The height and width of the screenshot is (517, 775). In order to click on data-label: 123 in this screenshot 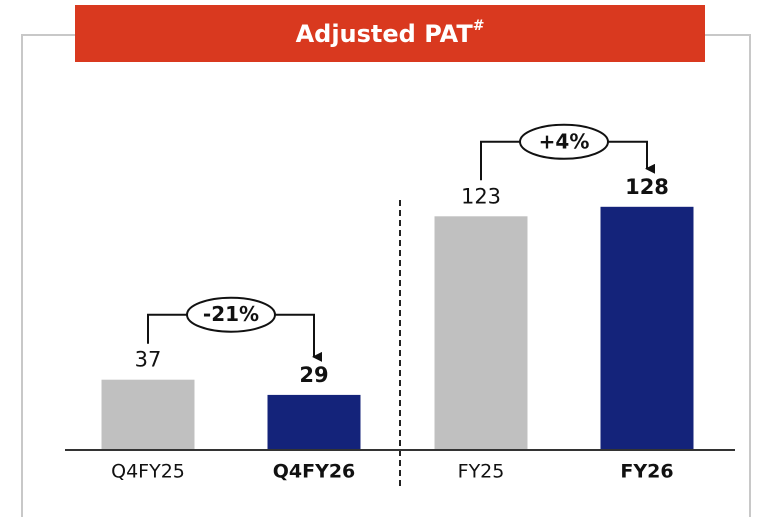, I will do `click(481, 196)`.